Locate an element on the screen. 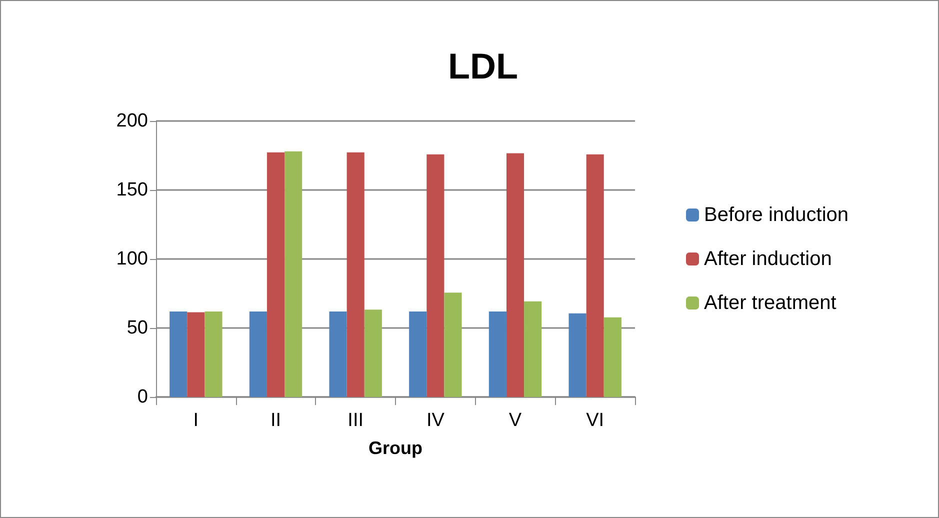  x-axis-title: Group is located at coordinates (395, 448).